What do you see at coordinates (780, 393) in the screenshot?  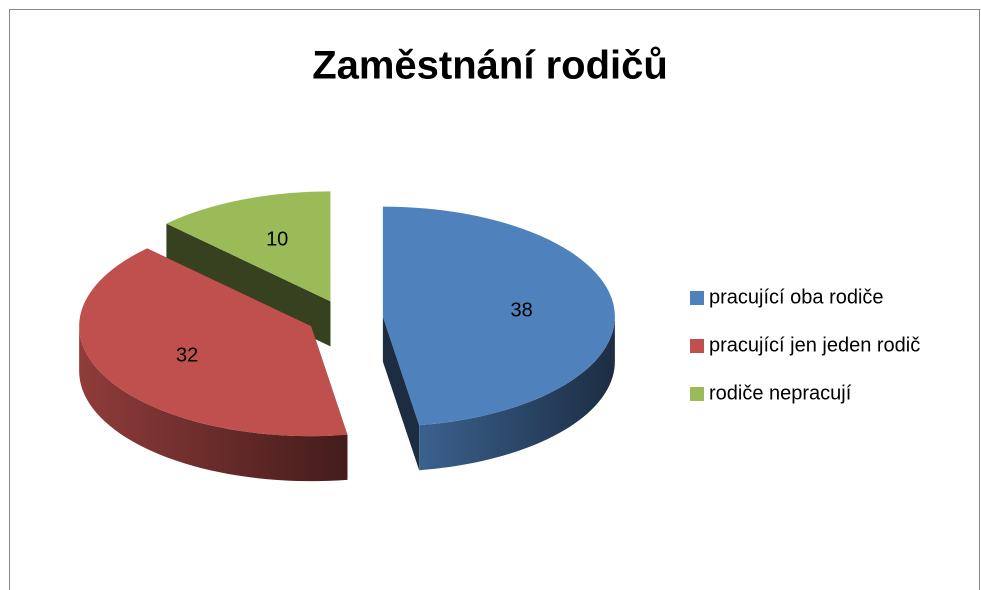 I see `legend-label: rodiče nepracují` at bounding box center [780, 393].